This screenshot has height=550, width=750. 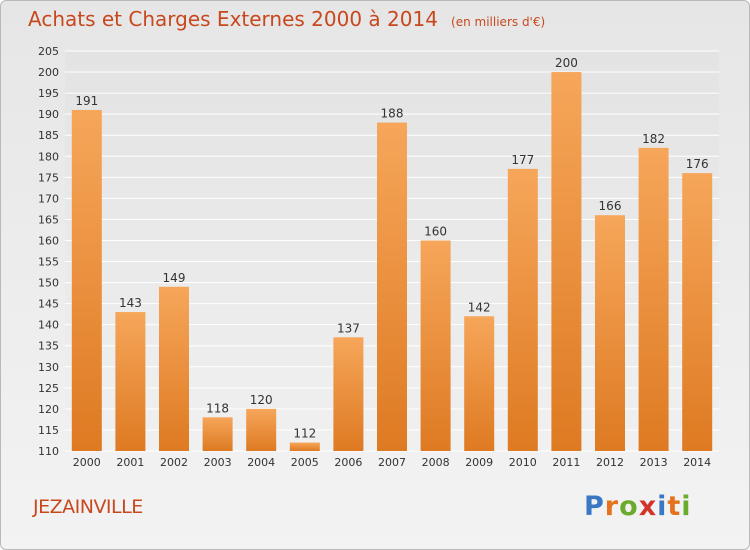 What do you see at coordinates (697, 462) in the screenshot?
I see `x-tick-label: 2014` at bounding box center [697, 462].